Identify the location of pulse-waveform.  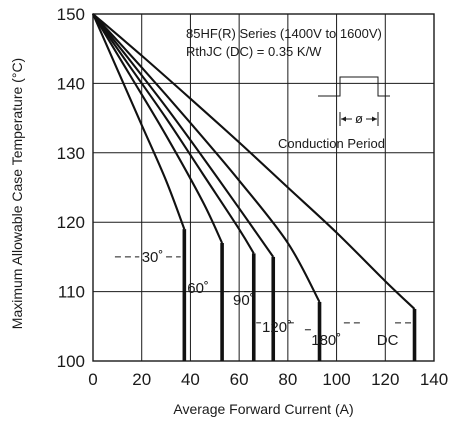
(354, 86).